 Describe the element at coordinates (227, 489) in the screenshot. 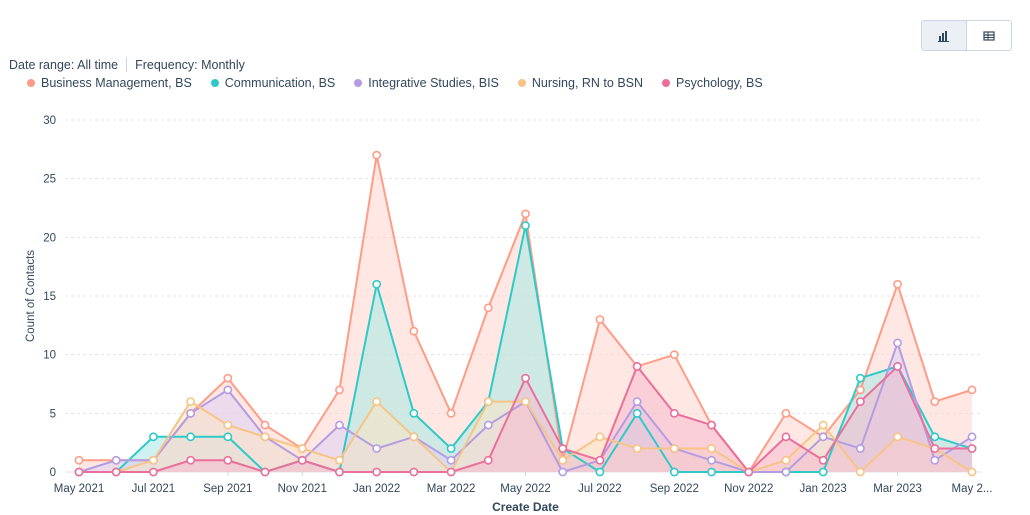

I see `x-tick-label: Sep 2021` at that location.